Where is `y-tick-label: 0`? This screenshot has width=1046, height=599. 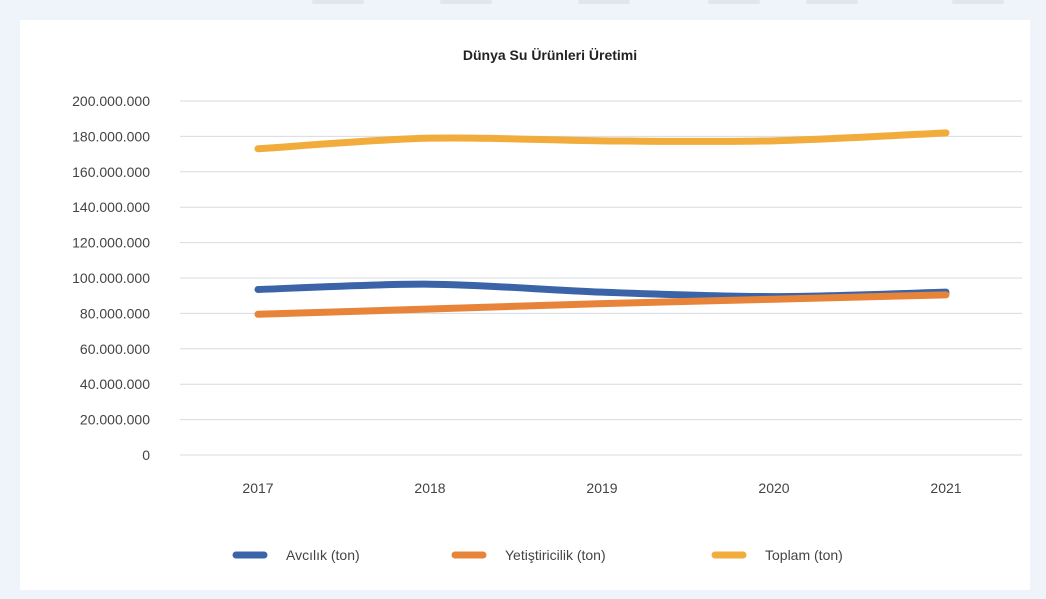
y-tick-label: 0 is located at coordinates (146, 455).